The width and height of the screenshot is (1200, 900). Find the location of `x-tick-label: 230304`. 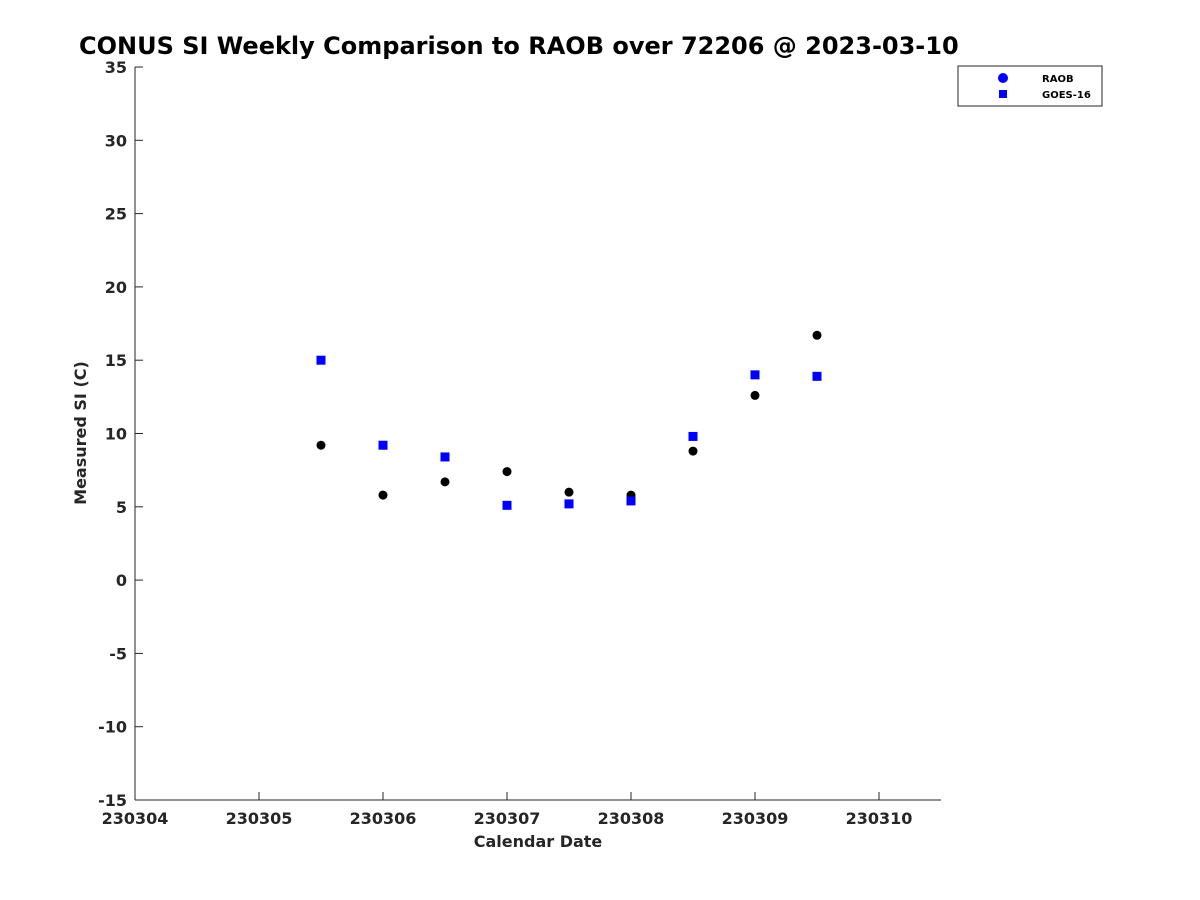

x-tick-label: 230304 is located at coordinates (135, 818).